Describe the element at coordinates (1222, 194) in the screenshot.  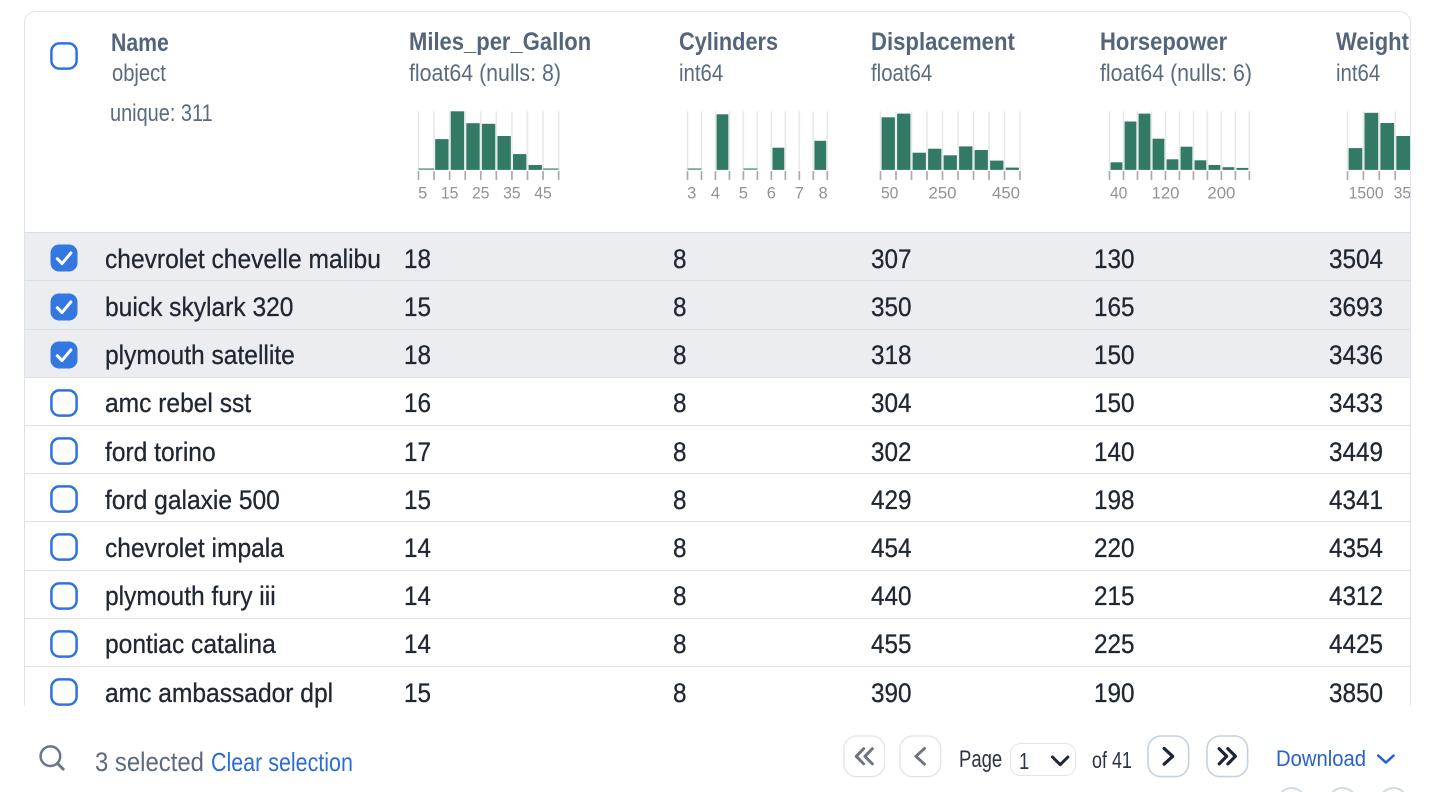
I see `svg-text: 200` at that location.